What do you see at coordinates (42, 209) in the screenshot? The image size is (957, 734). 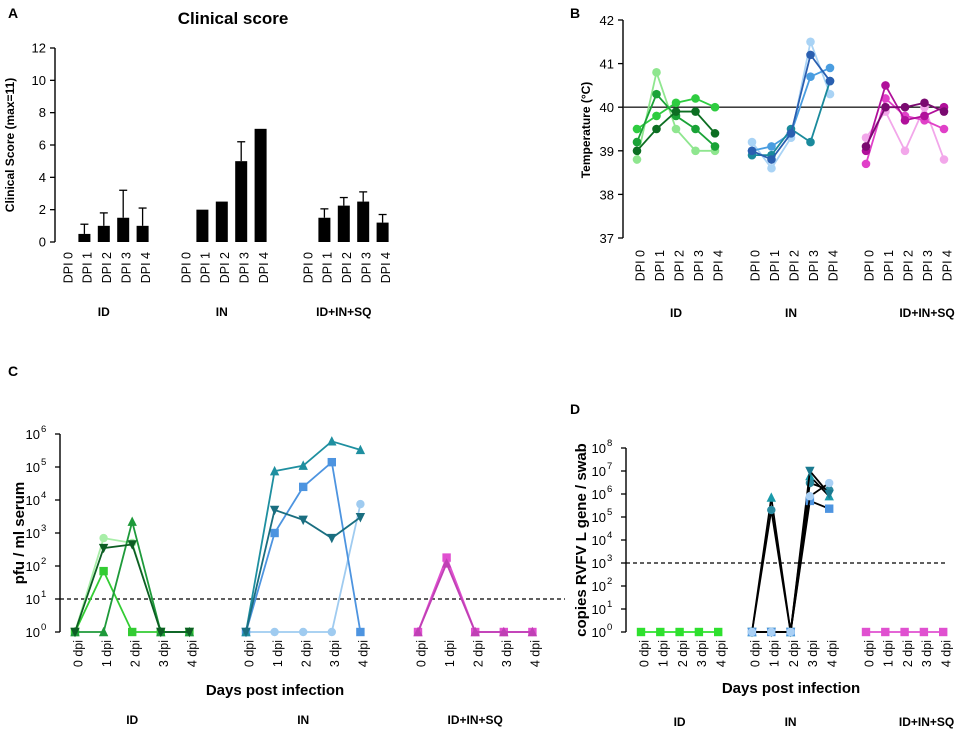 I see `y-tick-label: 2` at bounding box center [42, 209].